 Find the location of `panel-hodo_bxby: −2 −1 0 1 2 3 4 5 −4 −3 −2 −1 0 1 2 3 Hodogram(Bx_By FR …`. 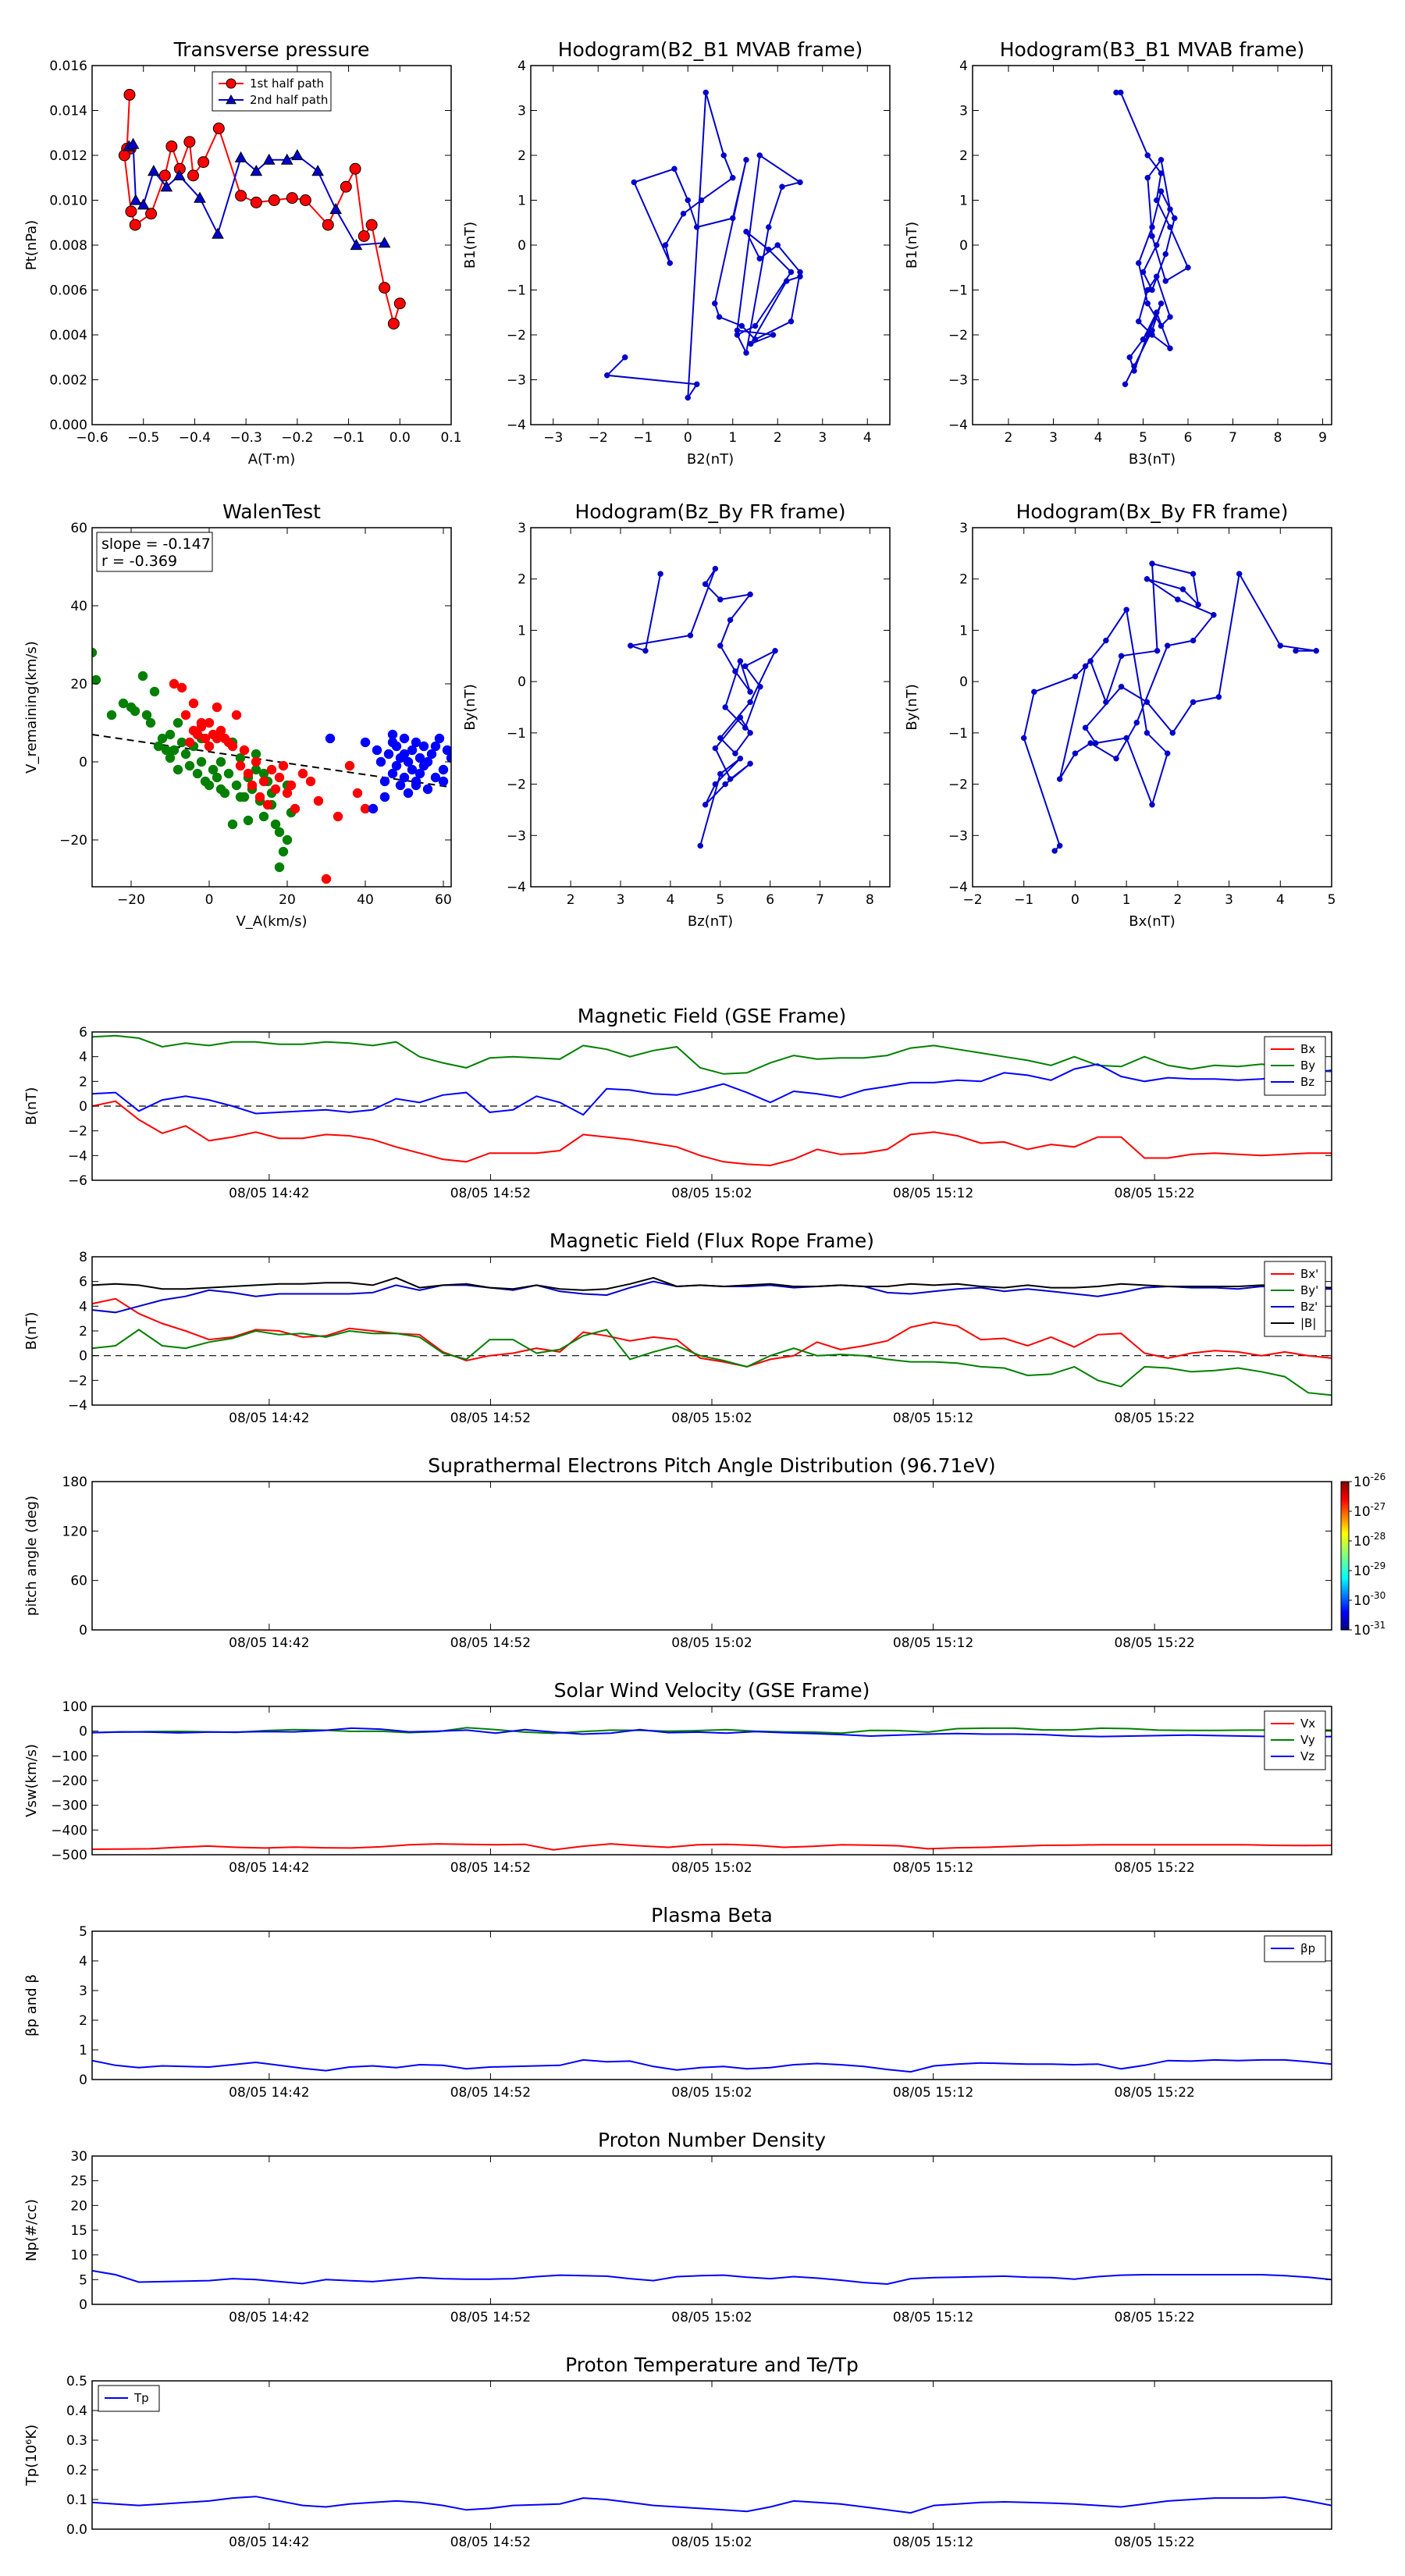

panel-hodo_bxby: −2 −1 0 1 2 3 4 5 −4 −3 −2 −1 0 1 2 3 Hodogram(Bx_By FR … is located at coordinates (1120, 715).